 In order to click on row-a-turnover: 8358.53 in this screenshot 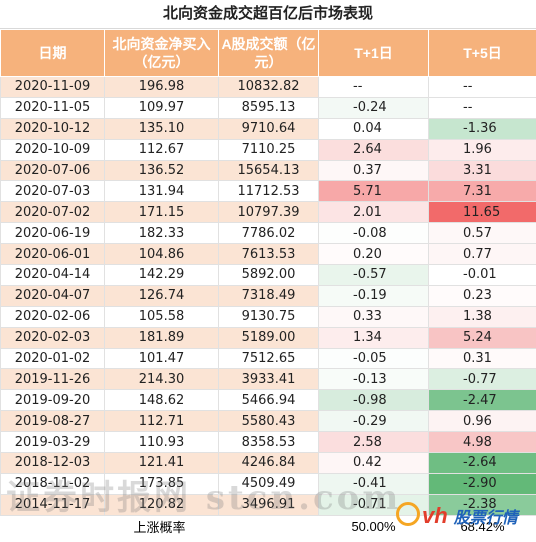, I will do `click(268, 442)`.